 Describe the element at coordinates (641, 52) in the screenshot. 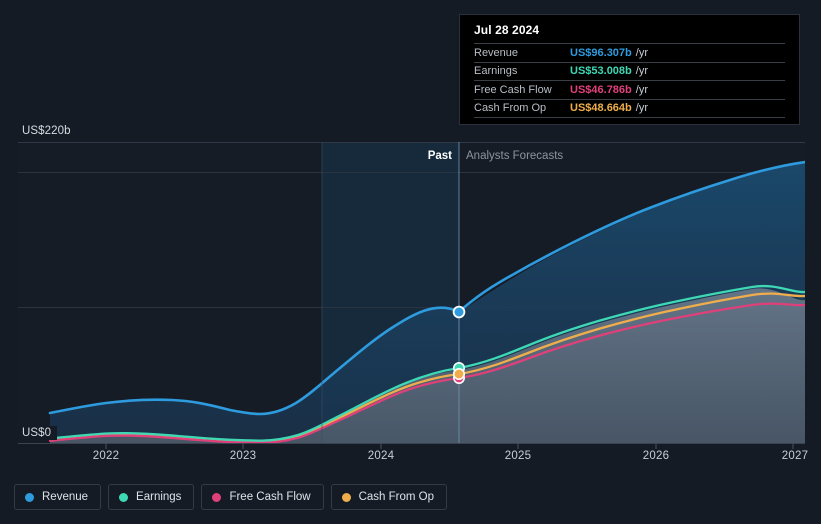

I see `tooltip-unit-revenue: /yr` at that location.